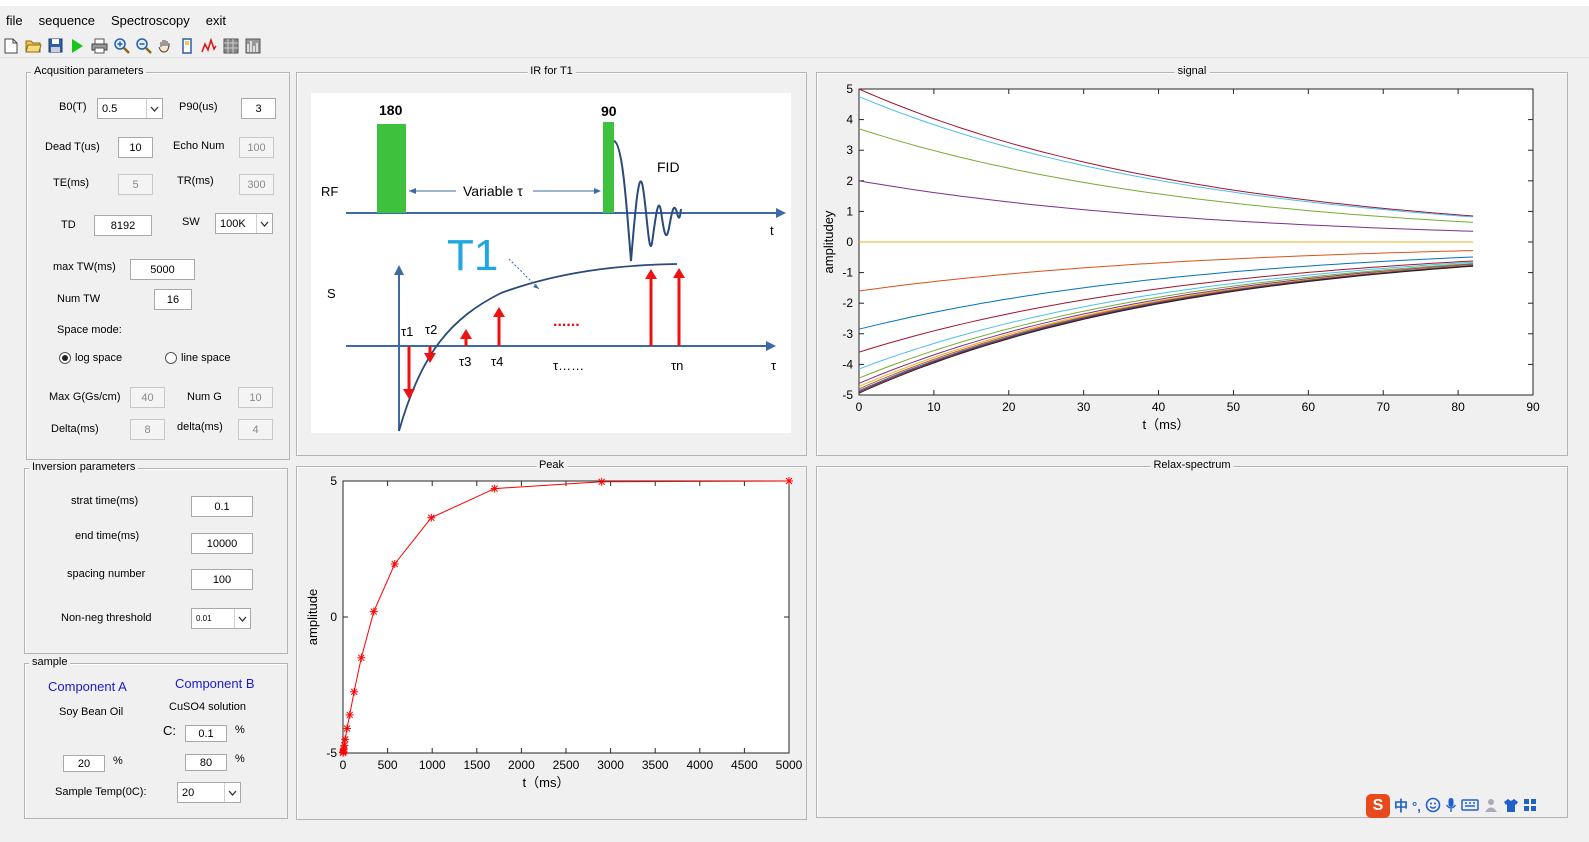  I want to click on dead-time-label: Dead T(us), so click(72, 147).